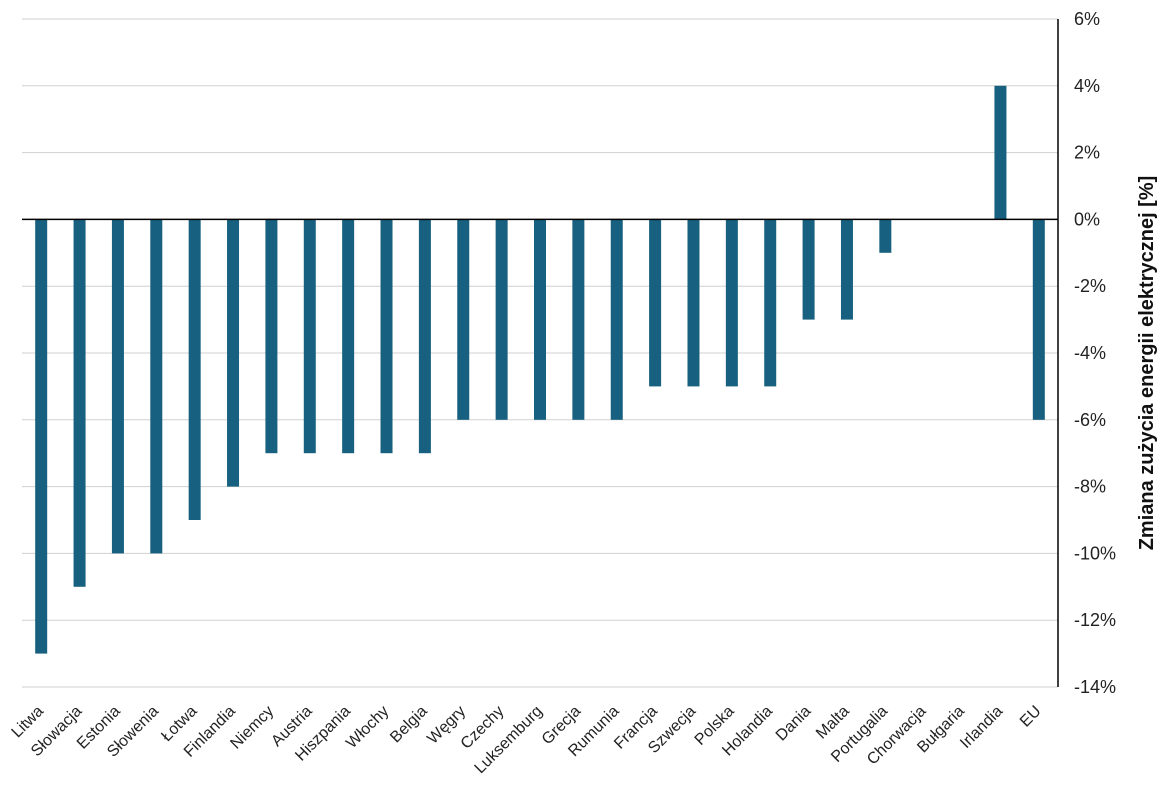 Image resolution: width=1167 pixels, height=790 pixels. Describe the element at coordinates (1147, 363) in the screenshot. I see `y-axis-label: Zmiana zużycia energii elektrycznej [%]` at that location.